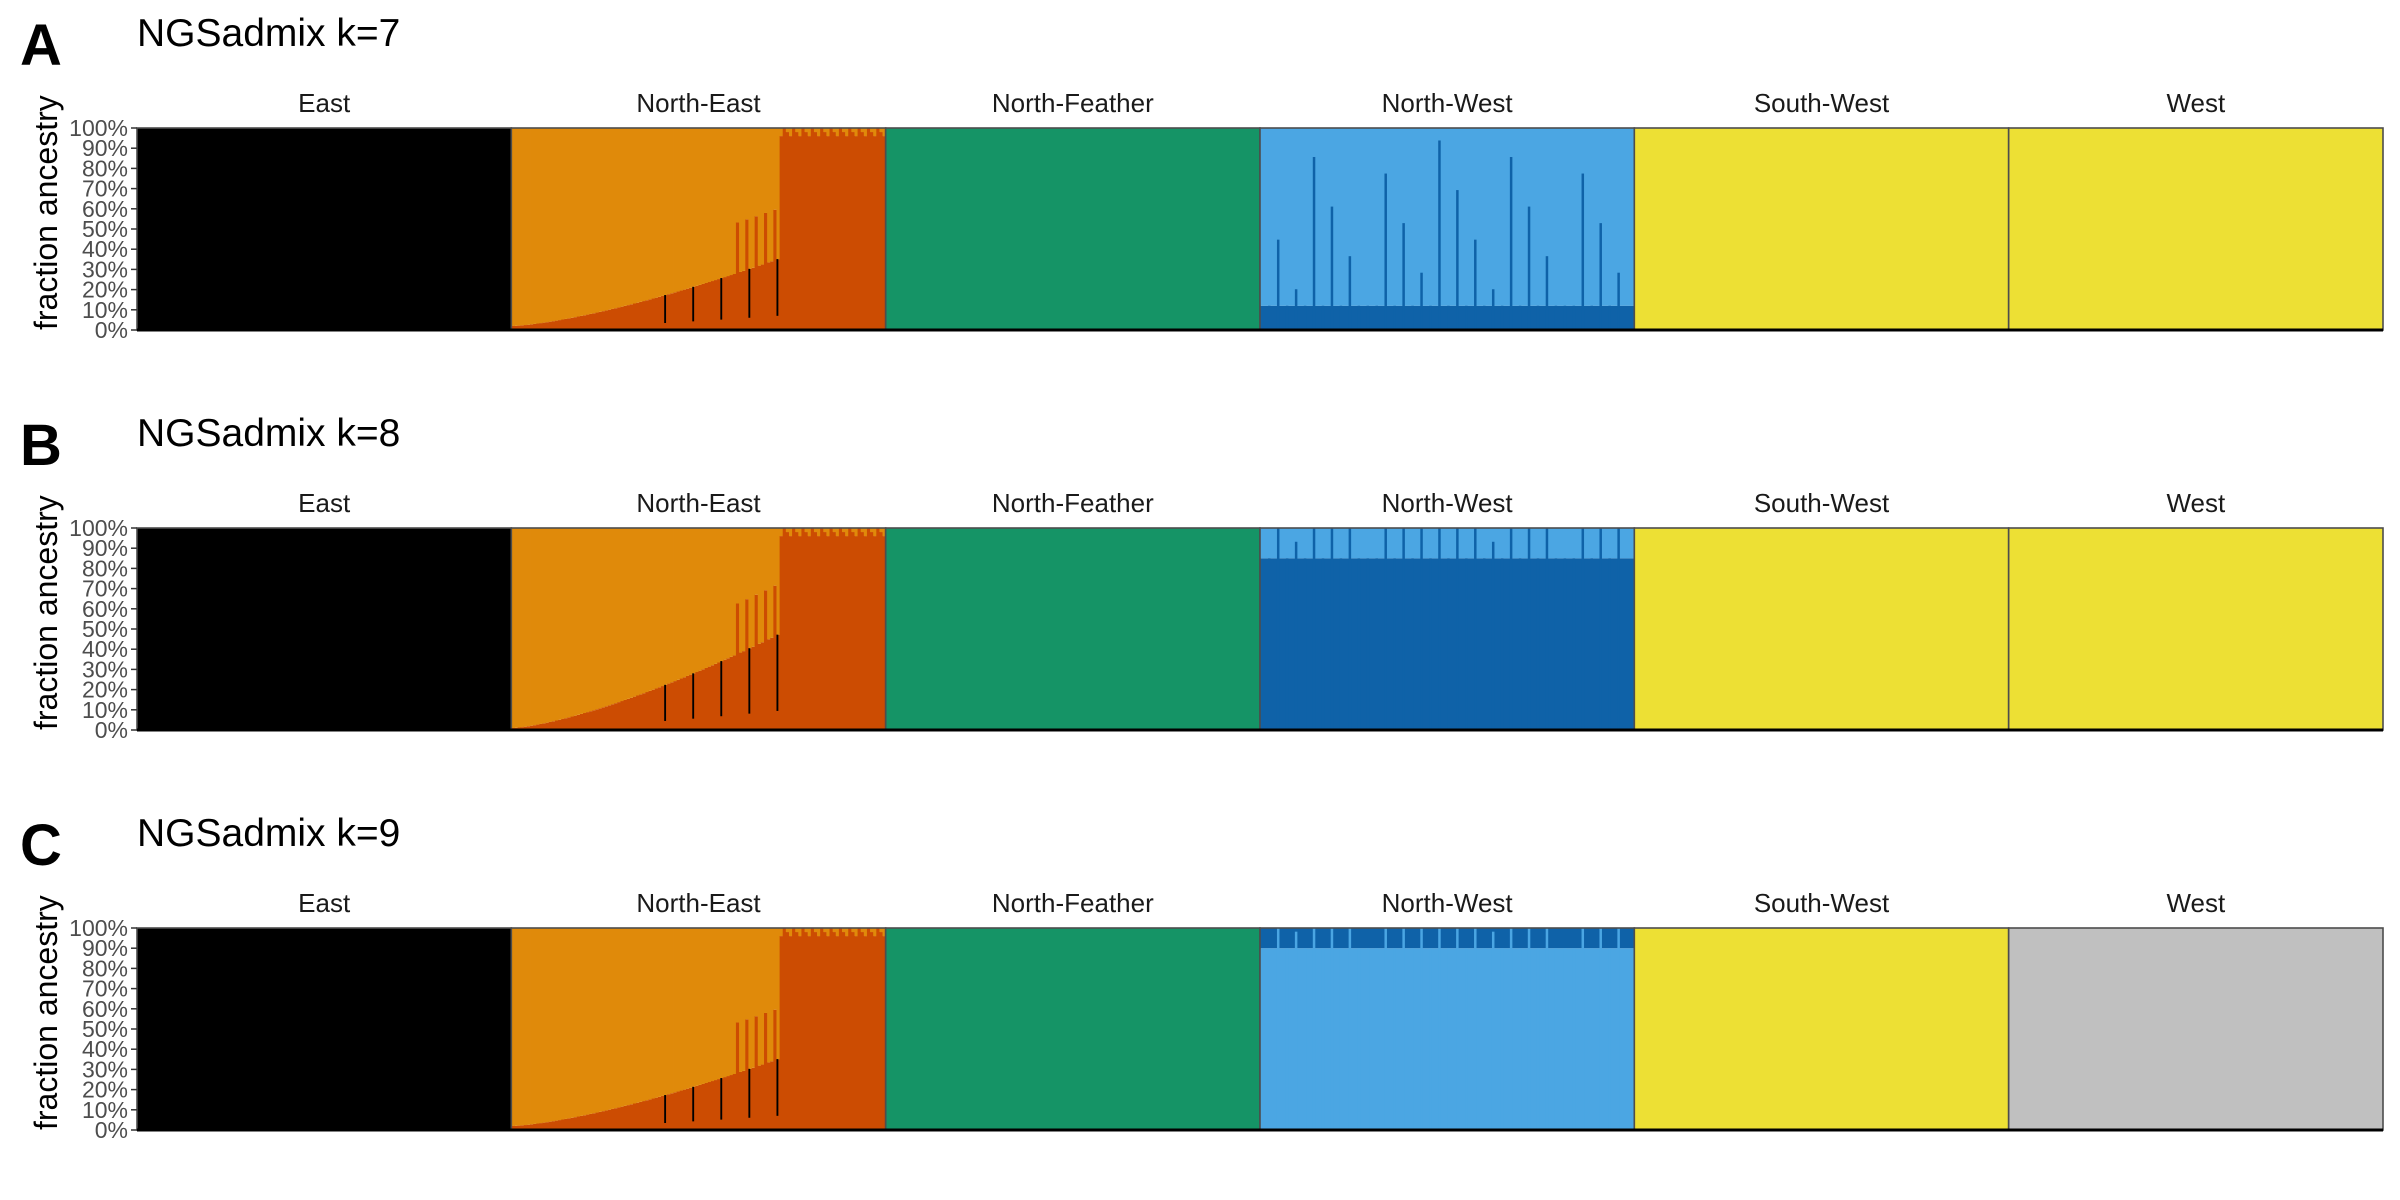 The height and width of the screenshot is (1200, 2400). Describe the element at coordinates (2196, 903) in the screenshot. I see `population-label: West` at that location.